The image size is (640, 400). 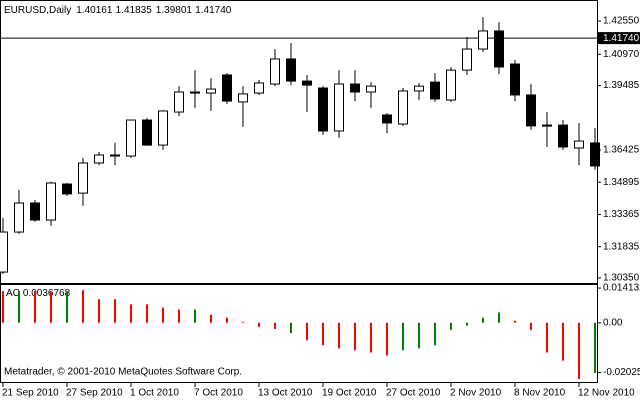 I want to click on x-tick-label: 13 Oct 2010, so click(x=285, y=393).